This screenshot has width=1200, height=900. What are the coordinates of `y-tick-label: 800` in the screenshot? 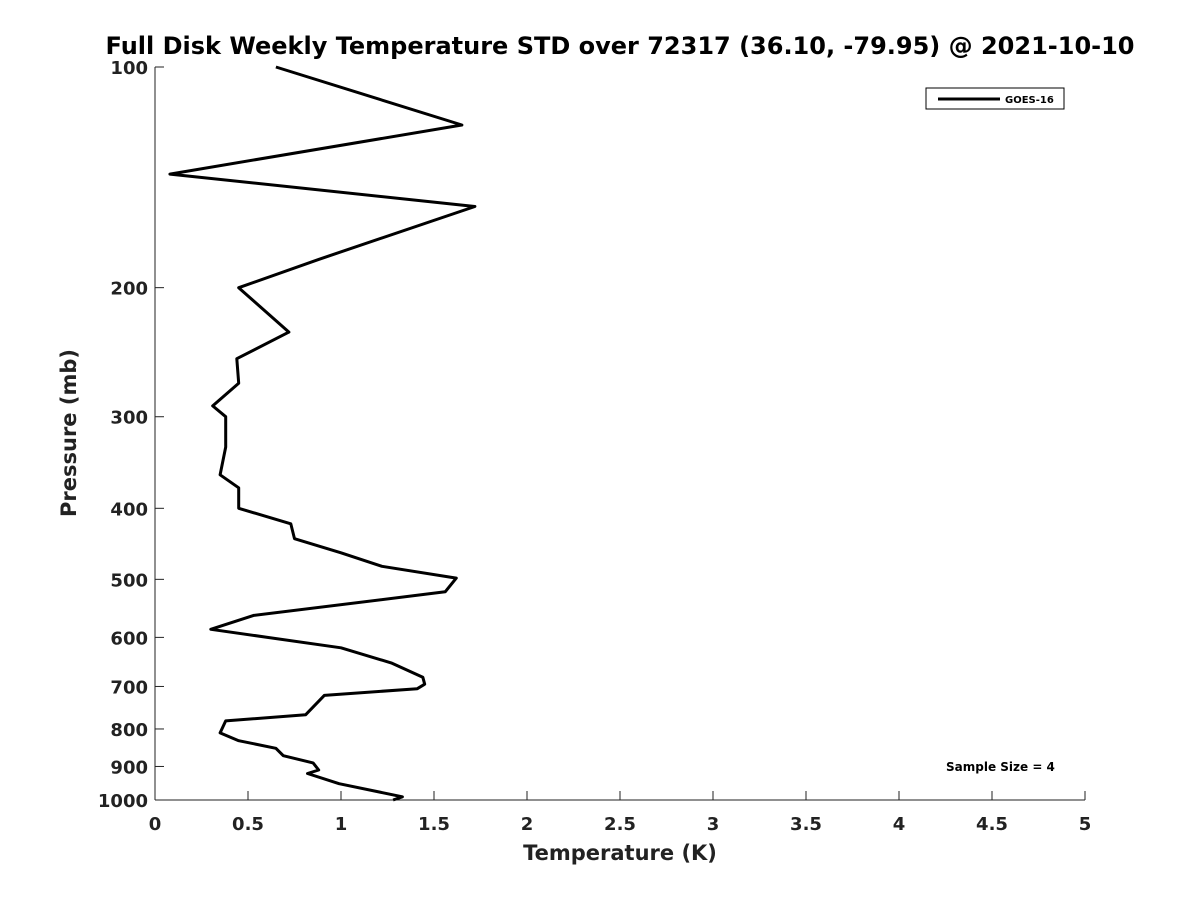 It's located at (129, 730).